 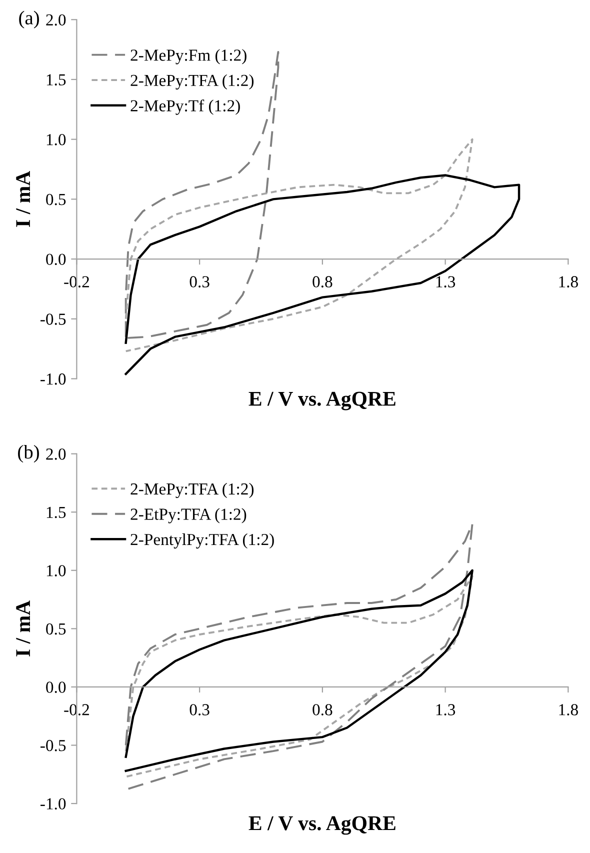 What do you see at coordinates (28, 453) in the screenshot?
I see `chart-title: (b)` at bounding box center [28, 453].